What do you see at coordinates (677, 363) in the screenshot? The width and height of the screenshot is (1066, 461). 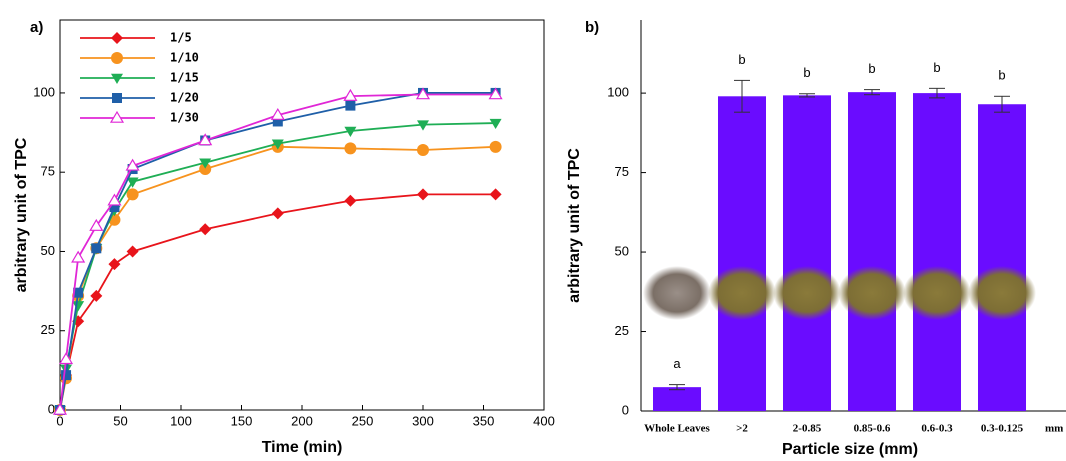 I see `group-letter: a` at bounding box center [677, 363].